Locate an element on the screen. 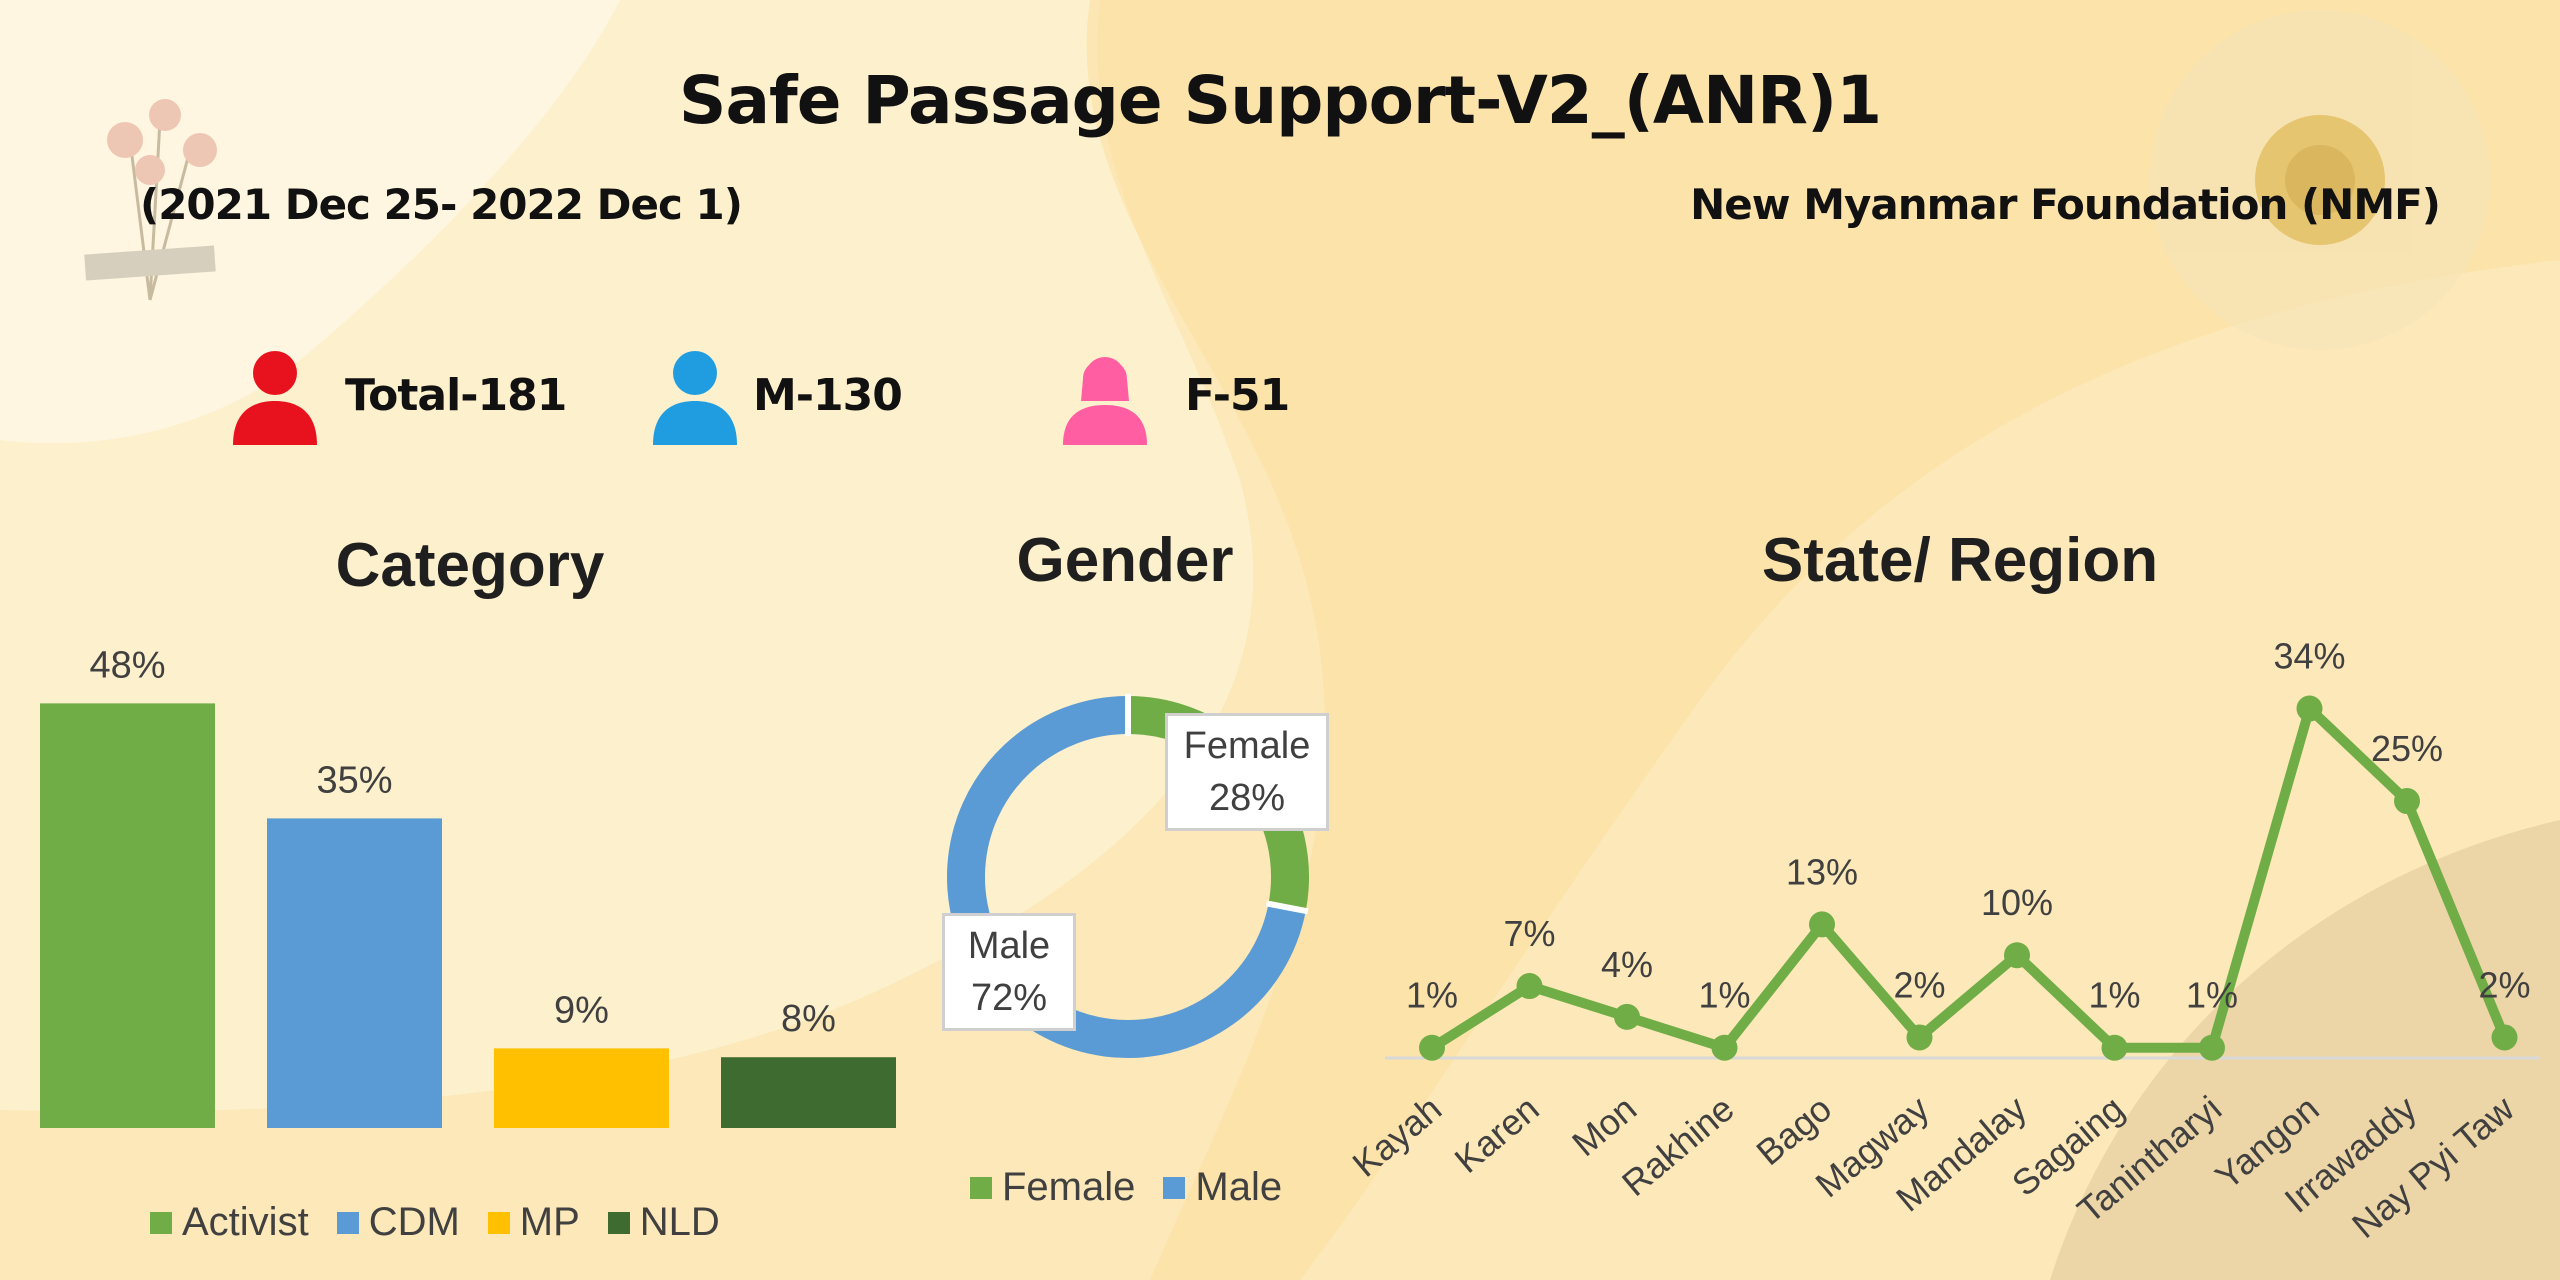  region-series-line is located at coordinates (1969, 878).